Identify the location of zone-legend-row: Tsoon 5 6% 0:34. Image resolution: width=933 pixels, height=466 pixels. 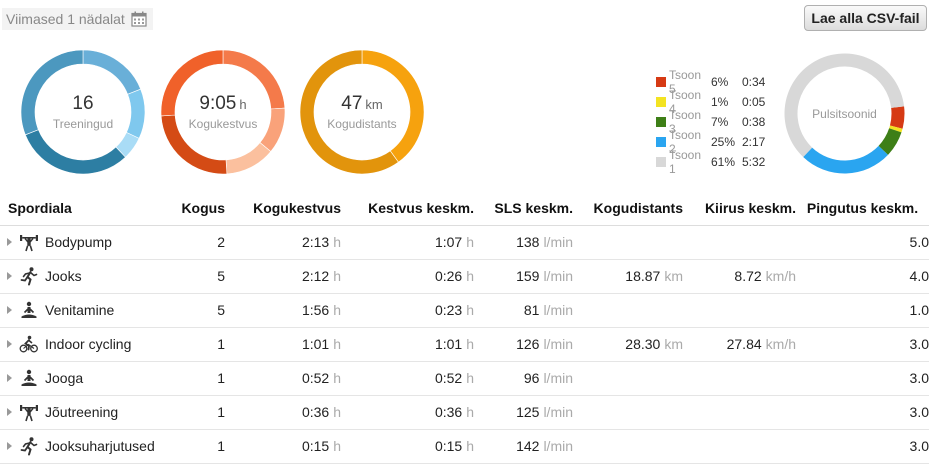
(711, 82).